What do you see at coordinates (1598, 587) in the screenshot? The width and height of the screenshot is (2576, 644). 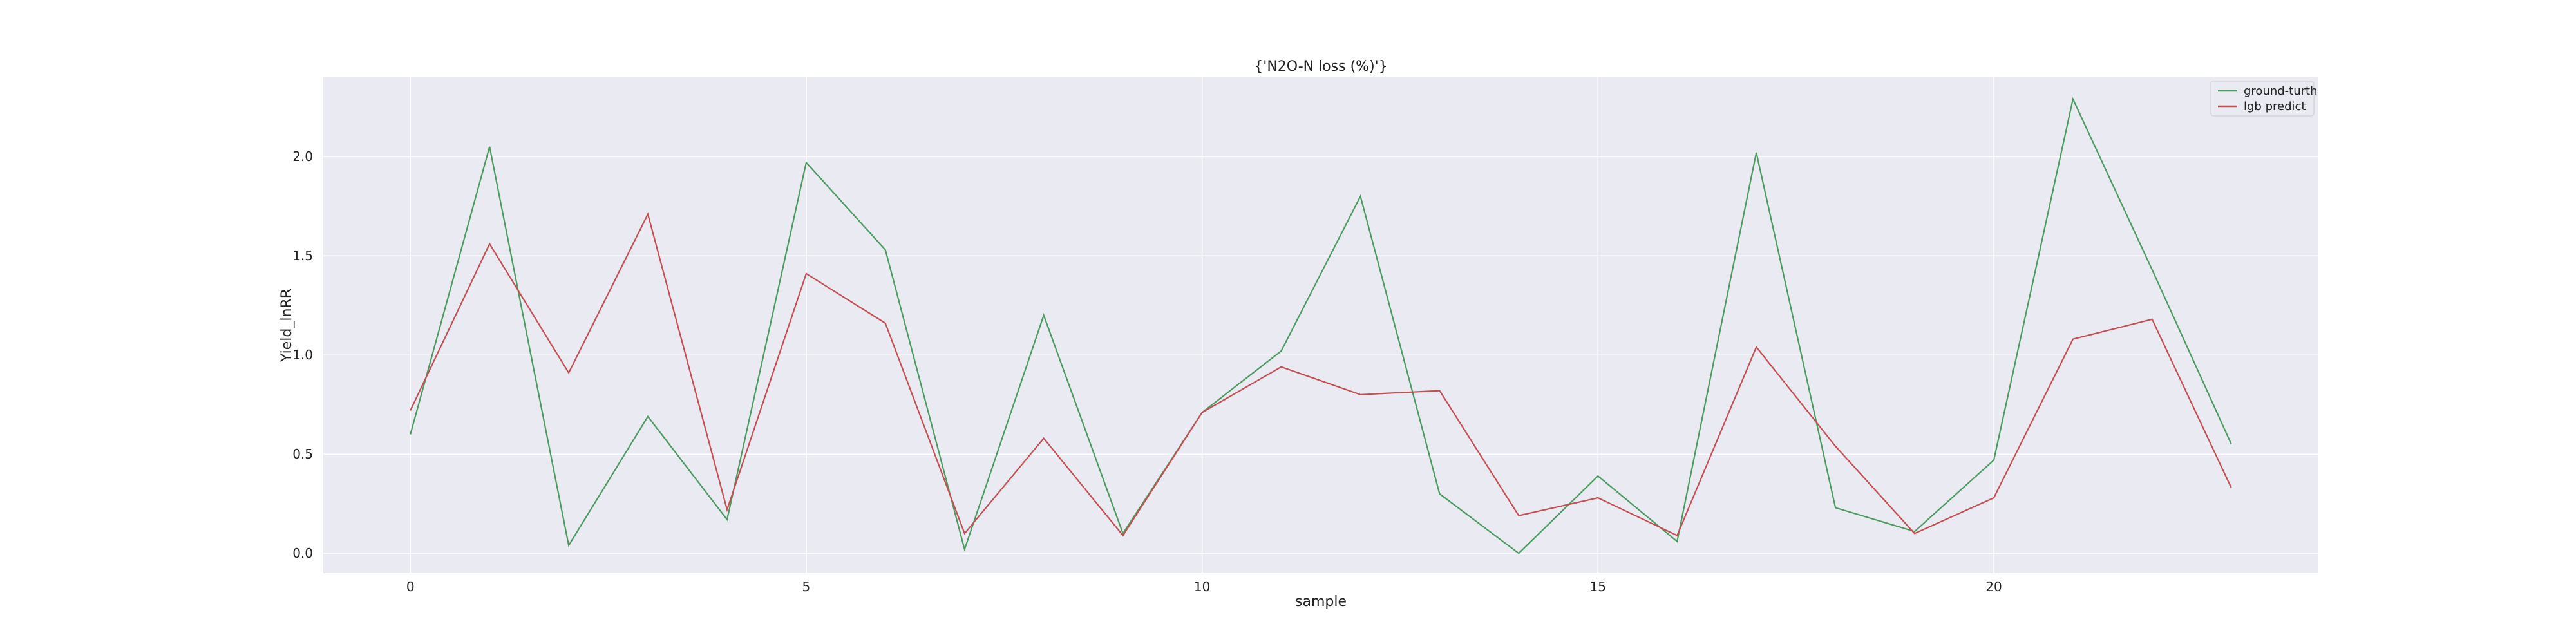 I see `x-tick-label-3: 15` at bounding box center [1598, 587].